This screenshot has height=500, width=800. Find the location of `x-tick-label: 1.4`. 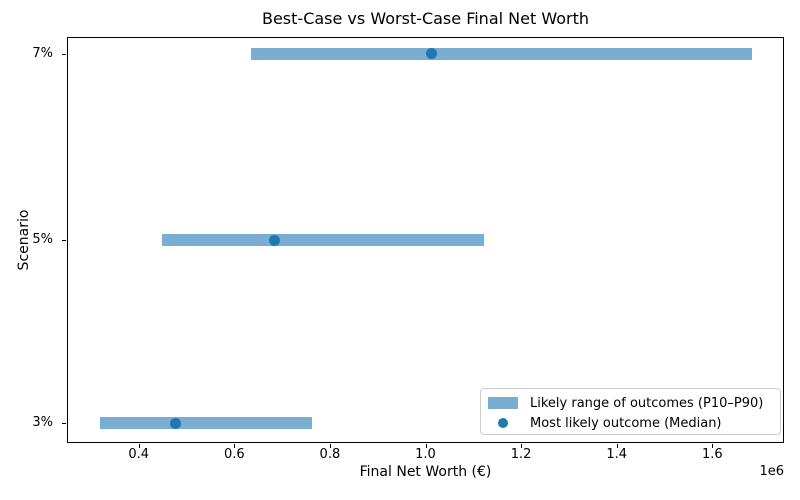

x-tick-label: 1.4 is located at coordinates (617, 454).